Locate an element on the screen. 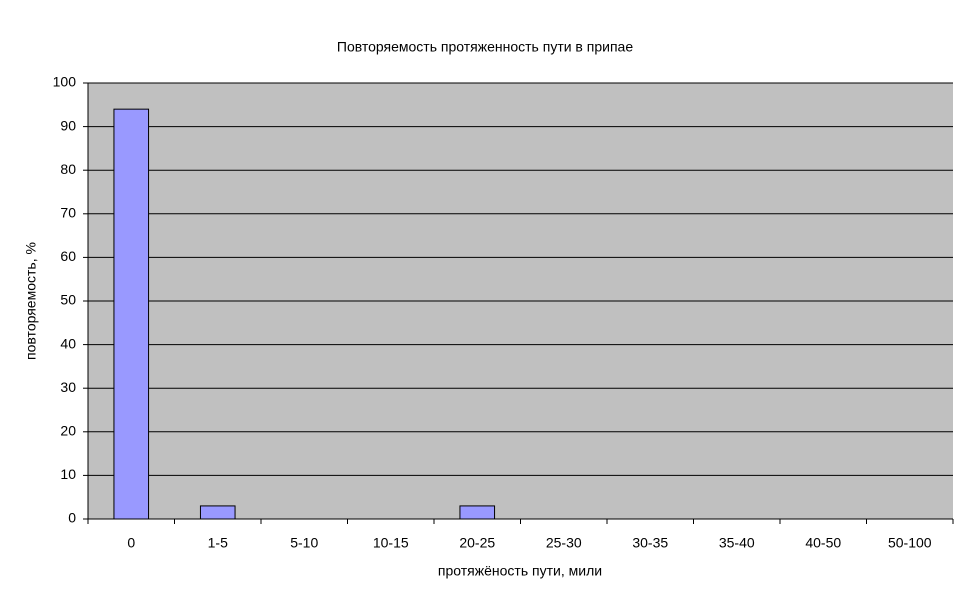 The image size is (969, 603). x-tick-label: 10-15 is located at coordinates (391, 543).